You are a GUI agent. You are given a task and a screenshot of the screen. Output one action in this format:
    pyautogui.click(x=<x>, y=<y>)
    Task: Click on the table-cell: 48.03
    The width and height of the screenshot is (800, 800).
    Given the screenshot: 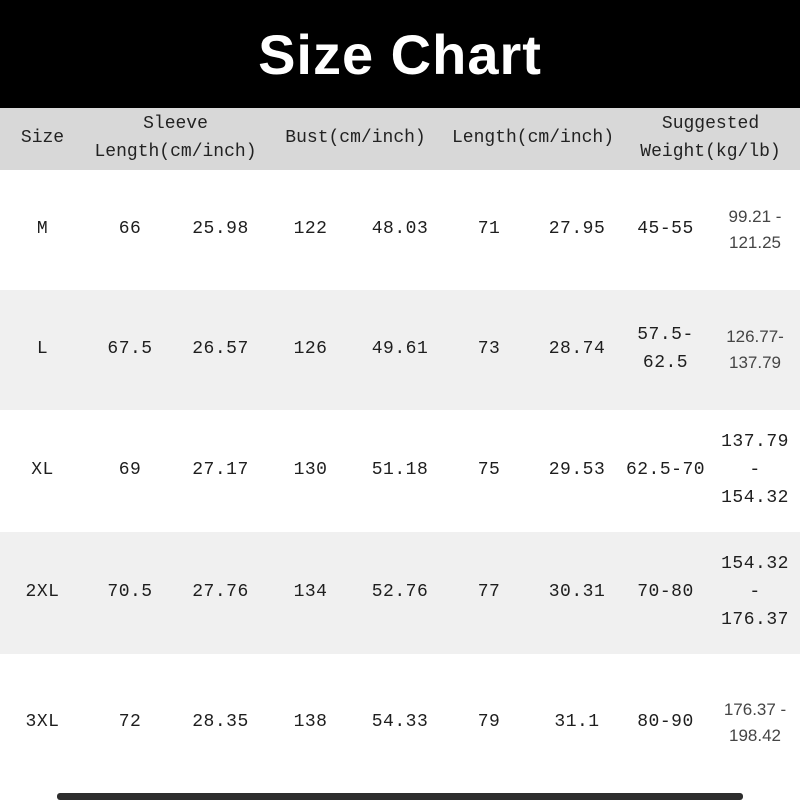 What is the action you would take?
    pyautogui.click(x=400, y=229)
    